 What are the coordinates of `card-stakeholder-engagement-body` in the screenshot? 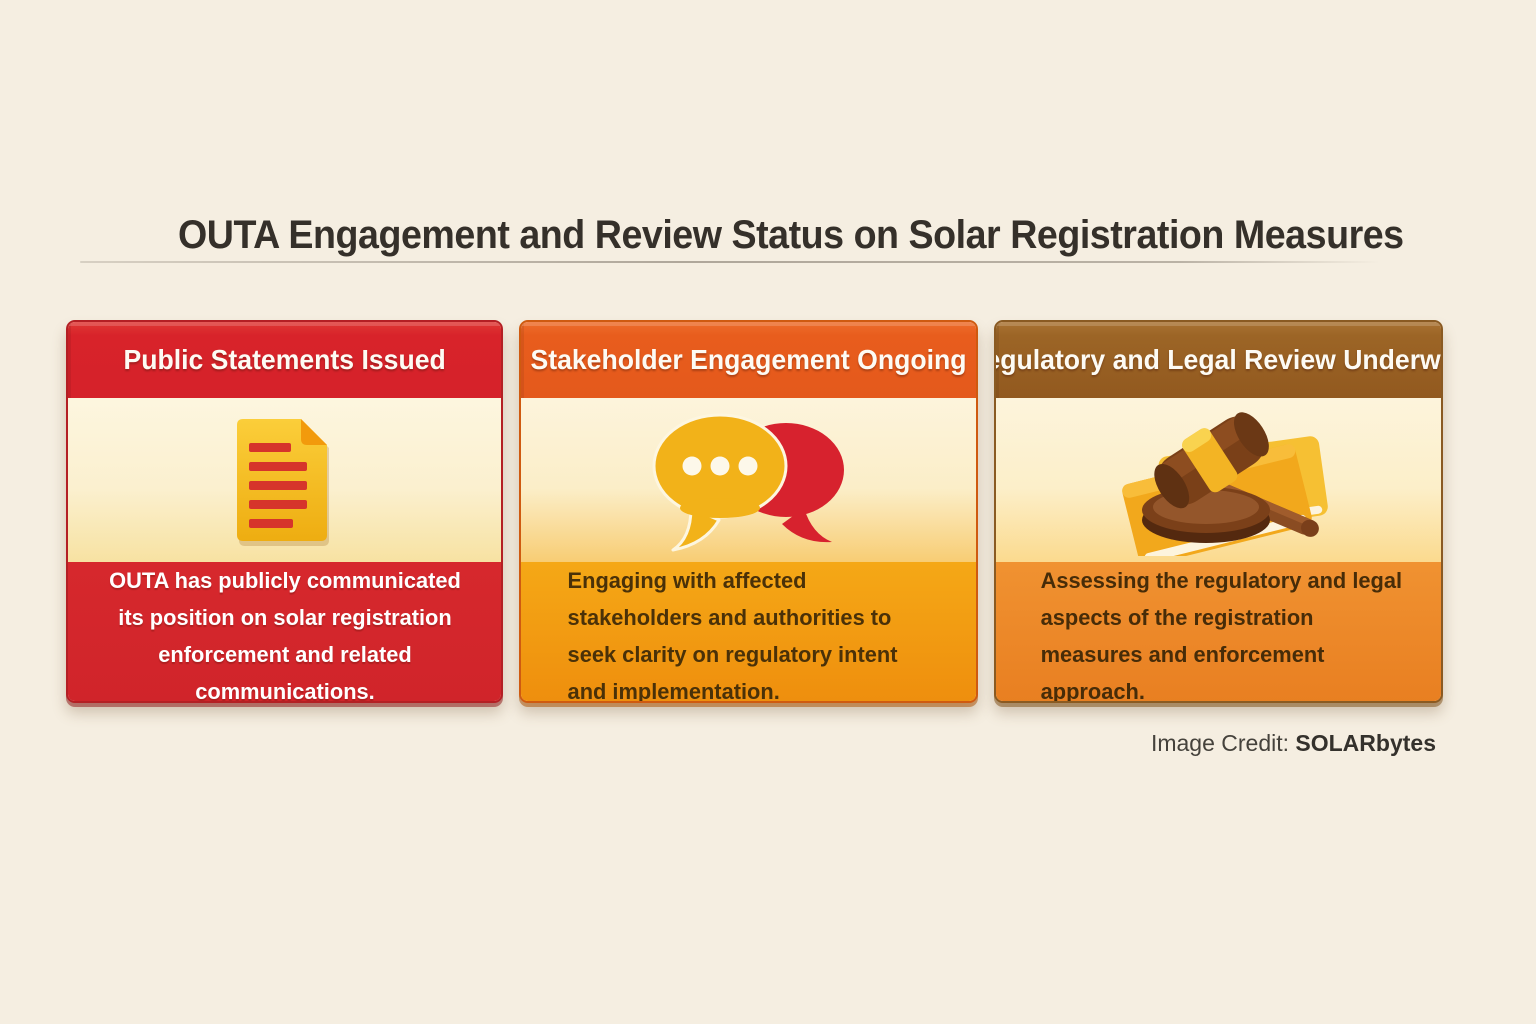 It's located at (748, 480).